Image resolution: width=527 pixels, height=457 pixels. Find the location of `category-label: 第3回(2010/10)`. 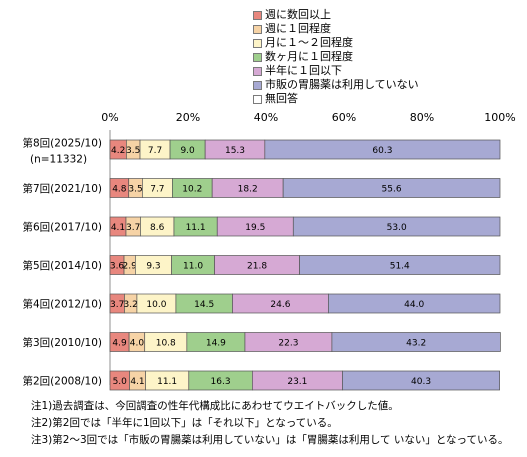

category-label: 第3回(2010/10) is located at coordinates (63, 342).